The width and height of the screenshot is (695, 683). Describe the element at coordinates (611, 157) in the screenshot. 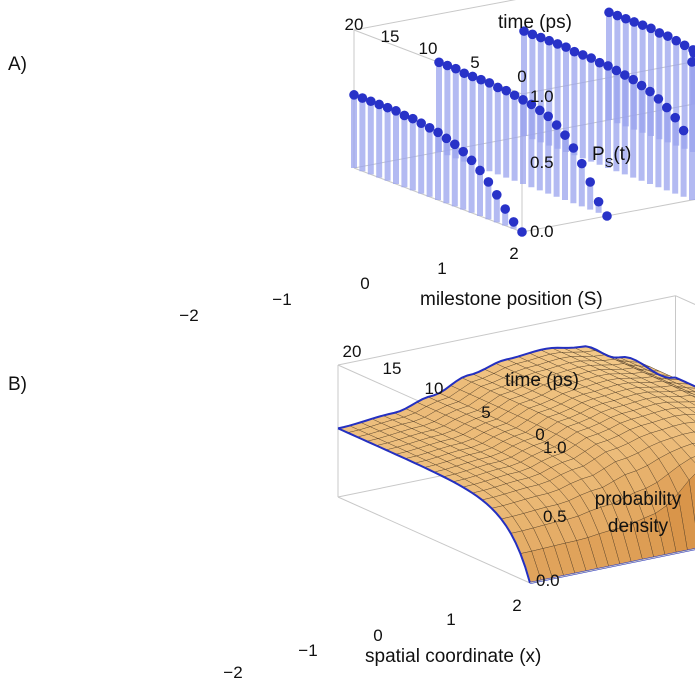

I see `a-prob-axis-label: PS(t)` at that location.